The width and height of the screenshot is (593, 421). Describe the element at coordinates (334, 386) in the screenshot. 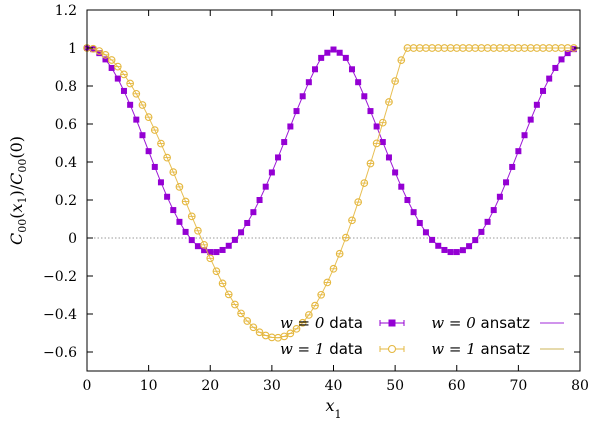

I see `x-tick-label: 40` at that location.